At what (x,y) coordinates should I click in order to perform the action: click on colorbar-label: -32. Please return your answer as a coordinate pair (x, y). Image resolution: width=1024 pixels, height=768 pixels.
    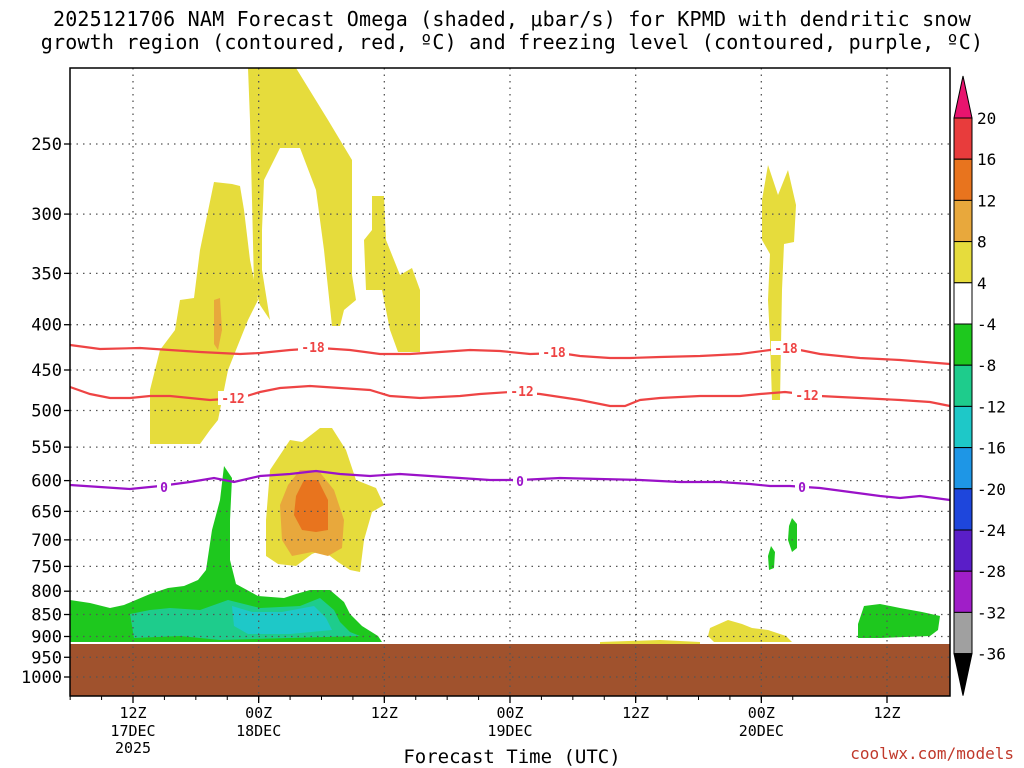
    Looking at the image, I should click on (991, 612).